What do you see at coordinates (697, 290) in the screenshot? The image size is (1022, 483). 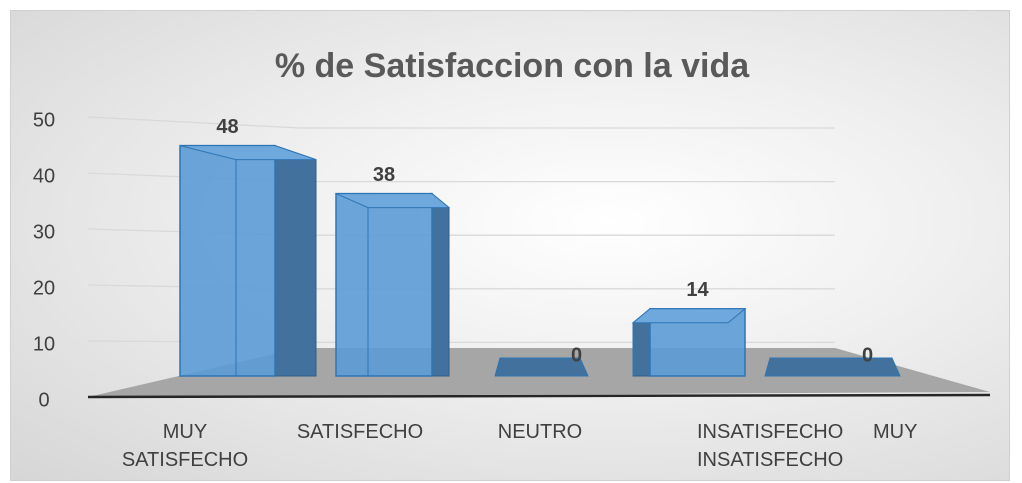 I see `data-label: 14` at bounding box center [697, 290].